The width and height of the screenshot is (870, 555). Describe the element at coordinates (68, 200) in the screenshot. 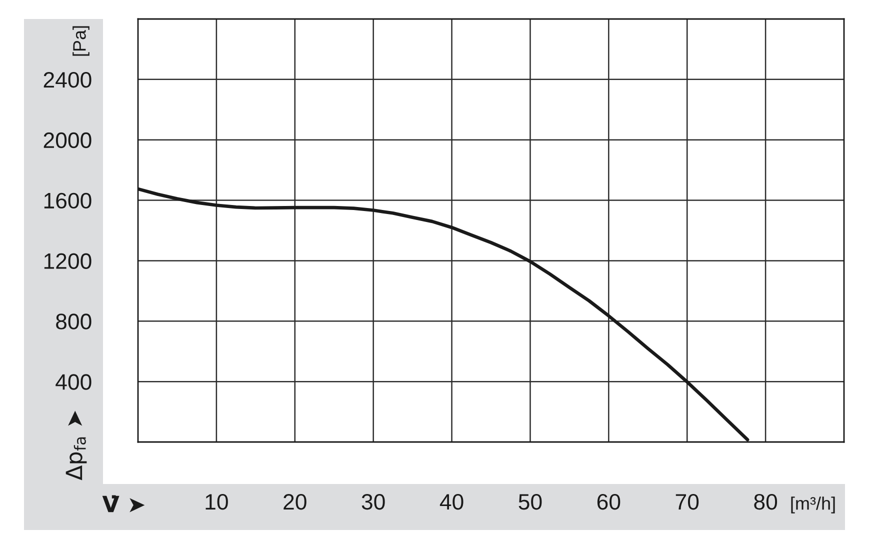

I see `y-tick-label: 1600` at that location.